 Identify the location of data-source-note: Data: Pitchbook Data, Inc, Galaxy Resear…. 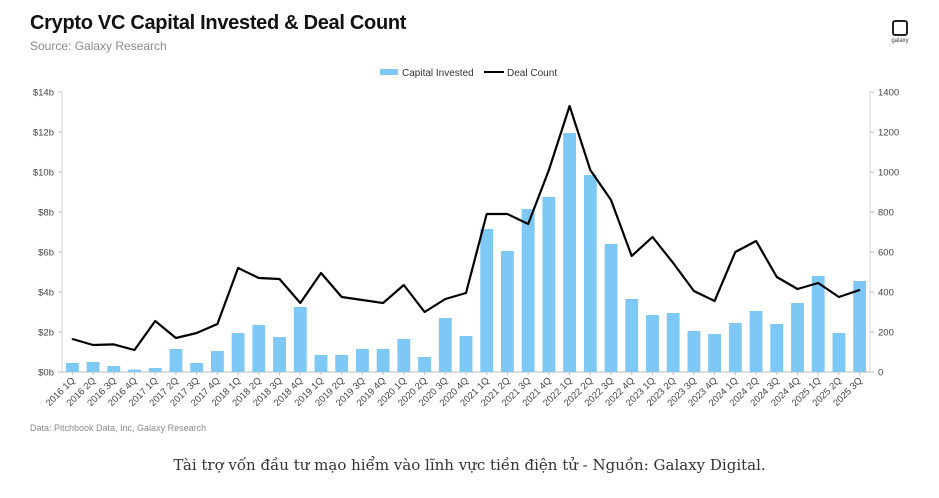
(118, 428).